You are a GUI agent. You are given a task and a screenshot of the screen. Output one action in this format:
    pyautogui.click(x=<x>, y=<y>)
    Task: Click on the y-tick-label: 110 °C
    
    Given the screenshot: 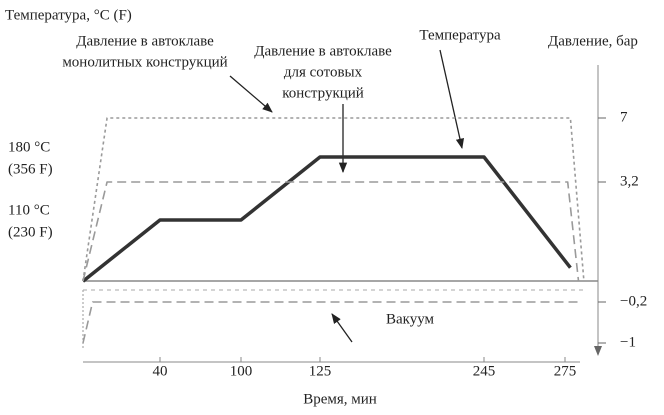 What is the action you would take?
    pyautogui.click(x=29, y=210)
    